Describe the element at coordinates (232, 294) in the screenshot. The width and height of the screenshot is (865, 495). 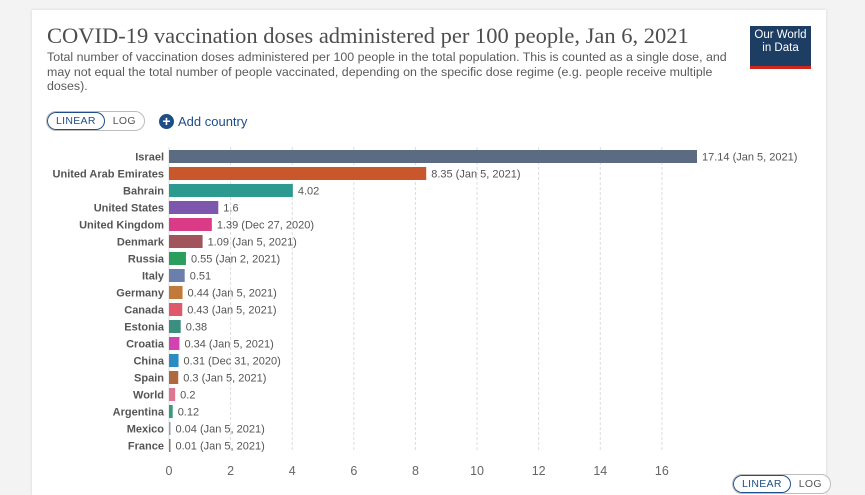
I see `value-label: 0.44 (Jan 5, 2021)` at that location.